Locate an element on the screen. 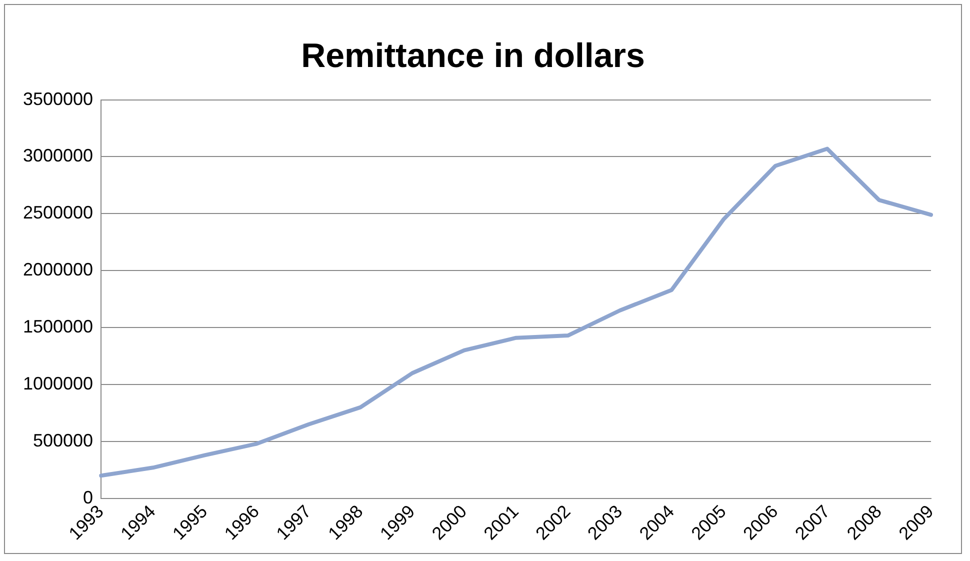  y-tick-label: 2500000 is located at coordinates (58, 212).